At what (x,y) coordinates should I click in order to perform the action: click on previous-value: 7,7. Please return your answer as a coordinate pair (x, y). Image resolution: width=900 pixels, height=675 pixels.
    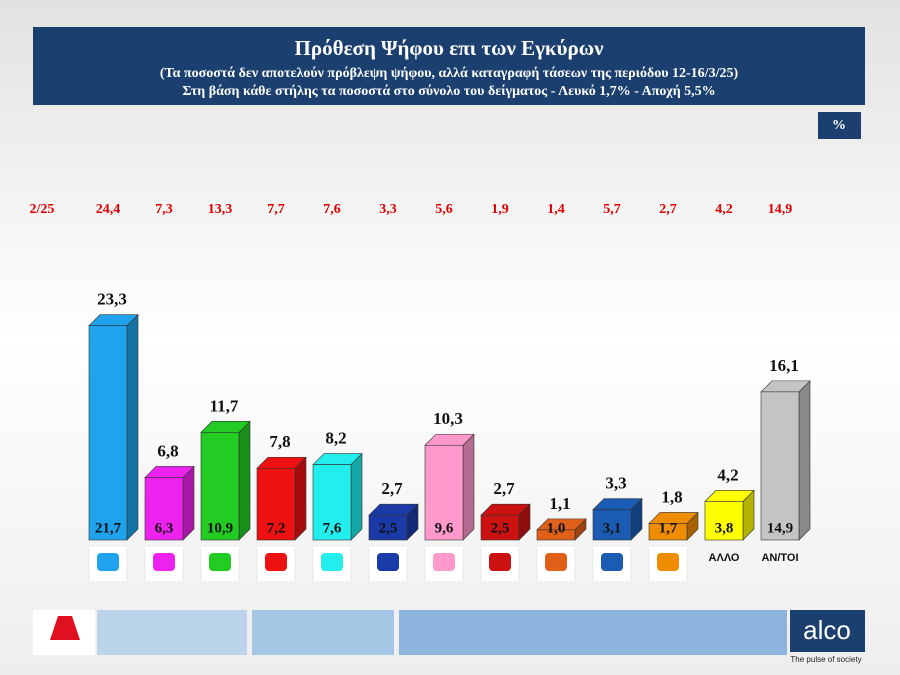
    Looking at the image, I should click on (276, 209).